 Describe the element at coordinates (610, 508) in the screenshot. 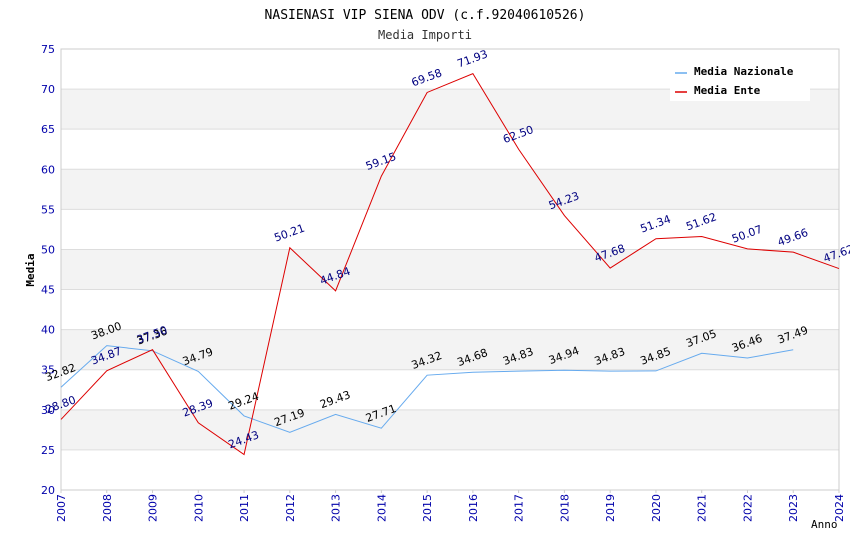

I see `x-tick-label: 2019` at that location.